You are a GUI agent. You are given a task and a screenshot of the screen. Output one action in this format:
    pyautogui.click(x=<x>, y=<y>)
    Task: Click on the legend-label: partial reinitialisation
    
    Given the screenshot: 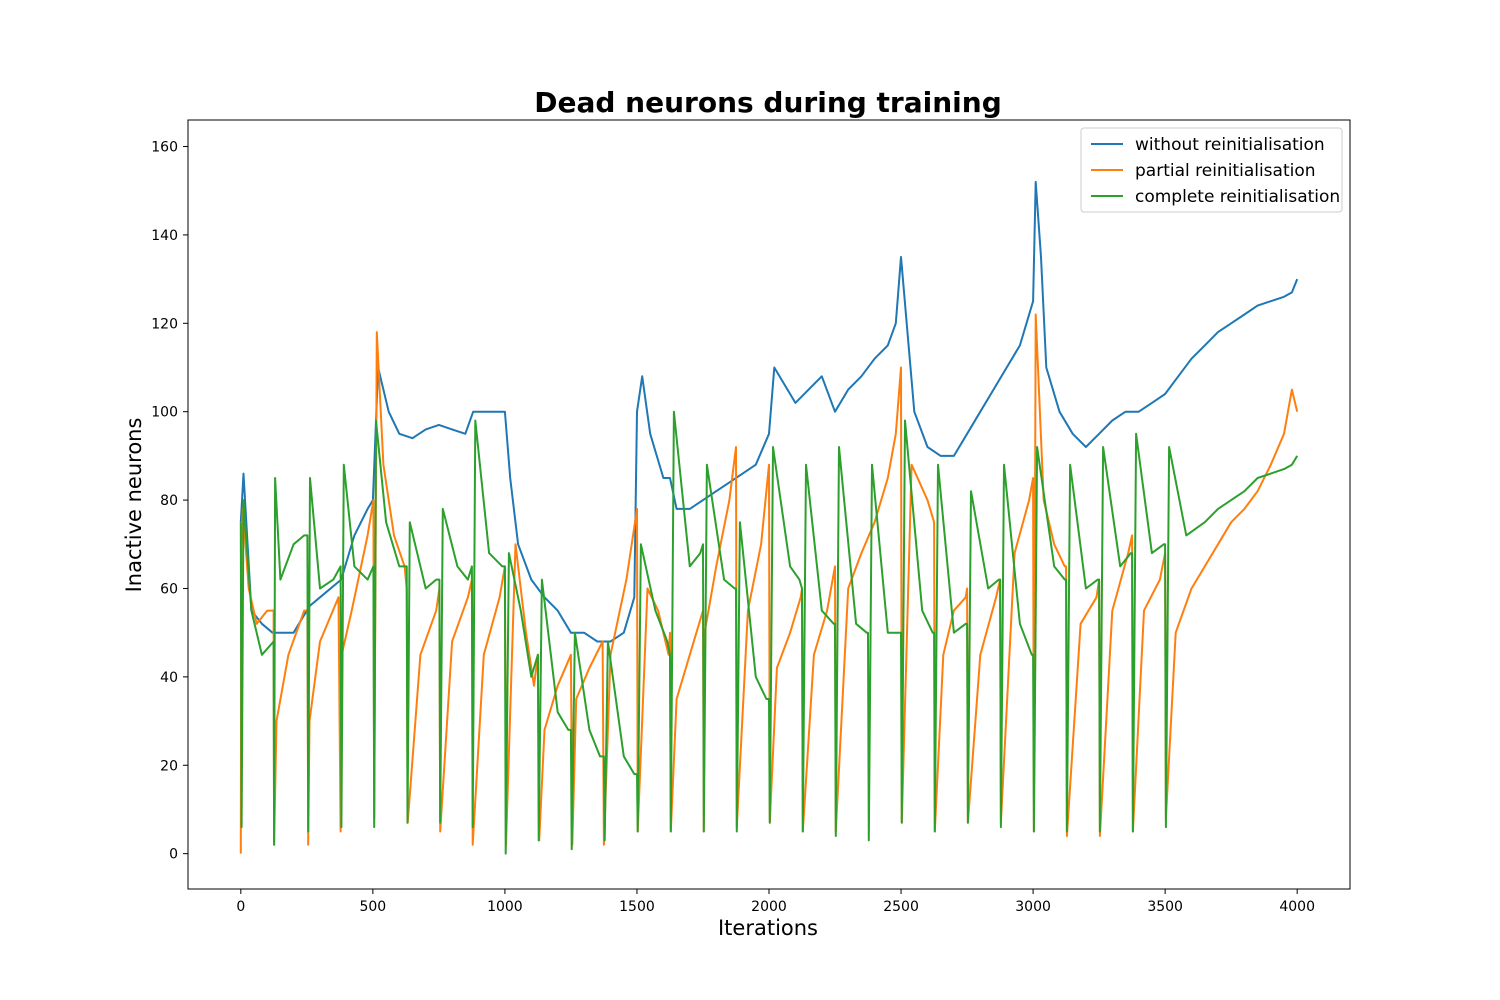 What is the action you would take?
    pyautogui.click(x=1225, y=171)
    